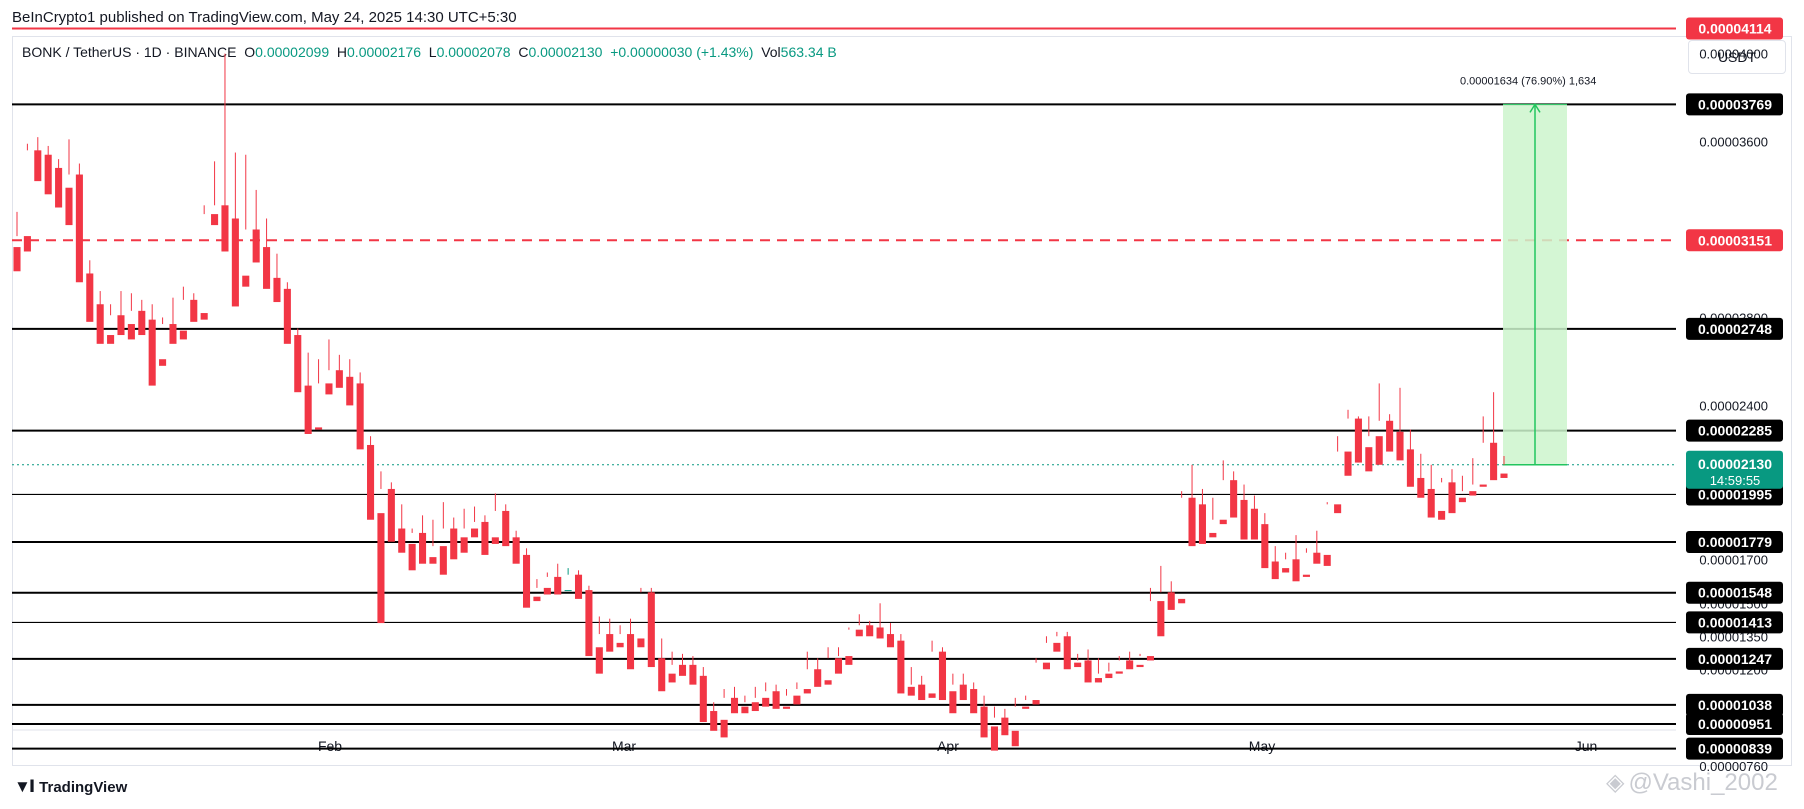 The image size is (1804, 809). I want to click on x-tick-label: Mar, so click(624, 746).